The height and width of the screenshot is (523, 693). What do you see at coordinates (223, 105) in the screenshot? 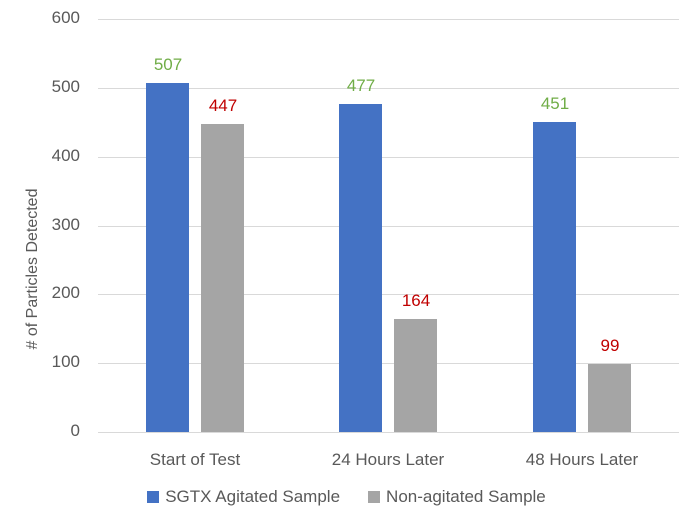
I see `data-label: 447` at bounding box center [223, 105].